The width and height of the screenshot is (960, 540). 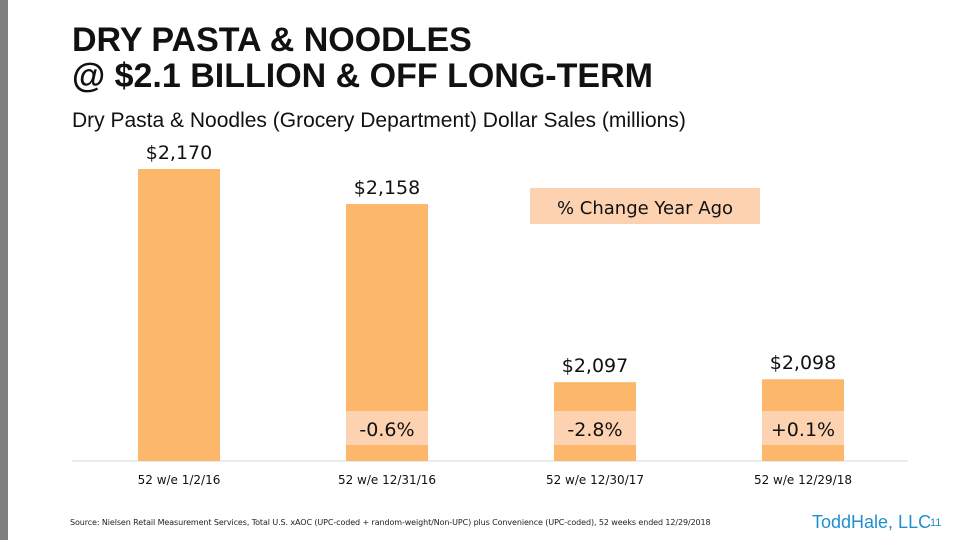 I want to click on bar-value-label-2: $2,158, so click(x=387, y=188).